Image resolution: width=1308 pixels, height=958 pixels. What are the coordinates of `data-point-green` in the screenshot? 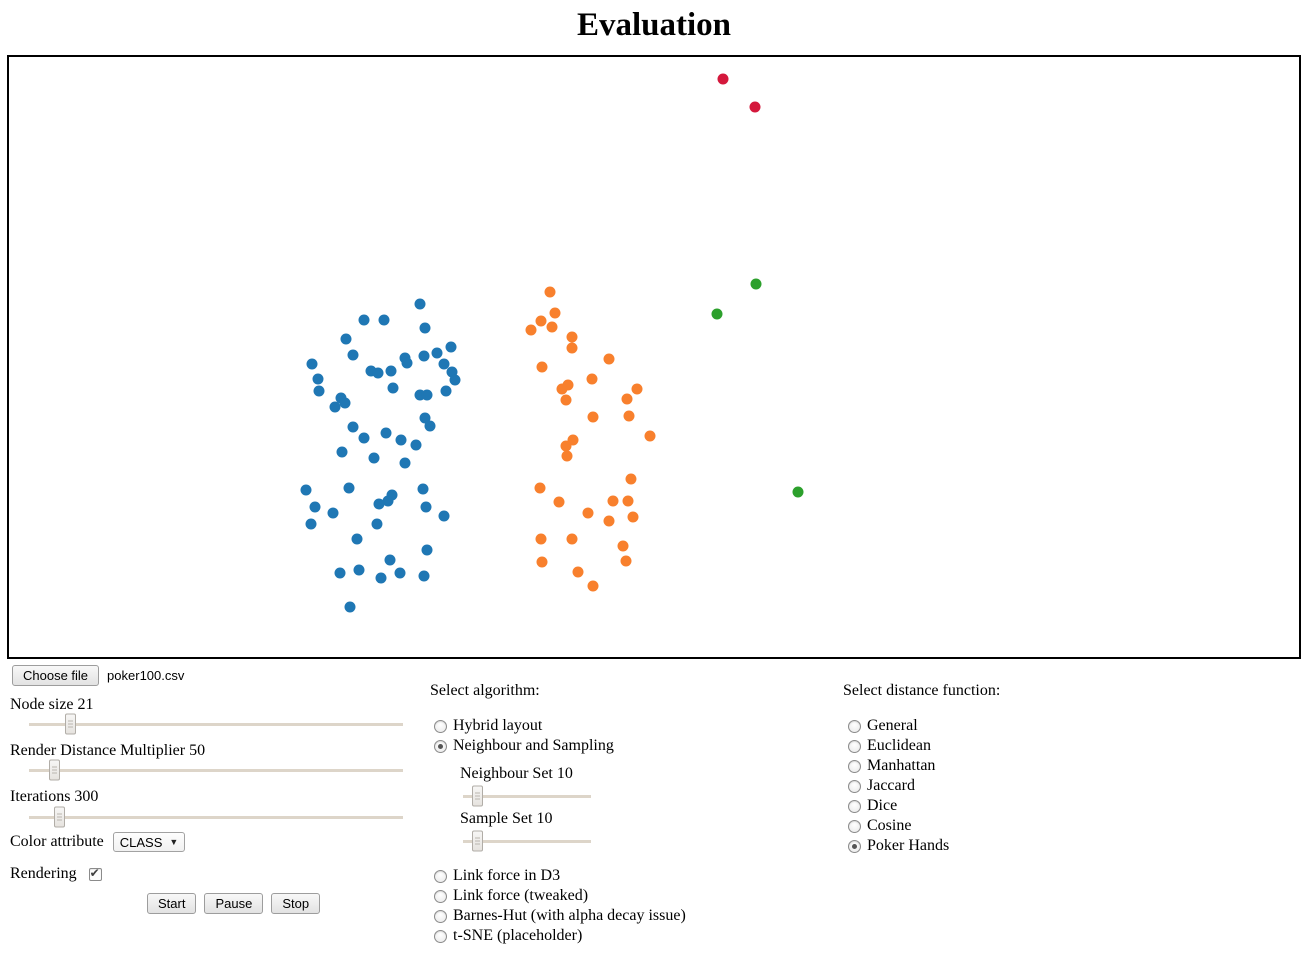 It's located at (717, 314).